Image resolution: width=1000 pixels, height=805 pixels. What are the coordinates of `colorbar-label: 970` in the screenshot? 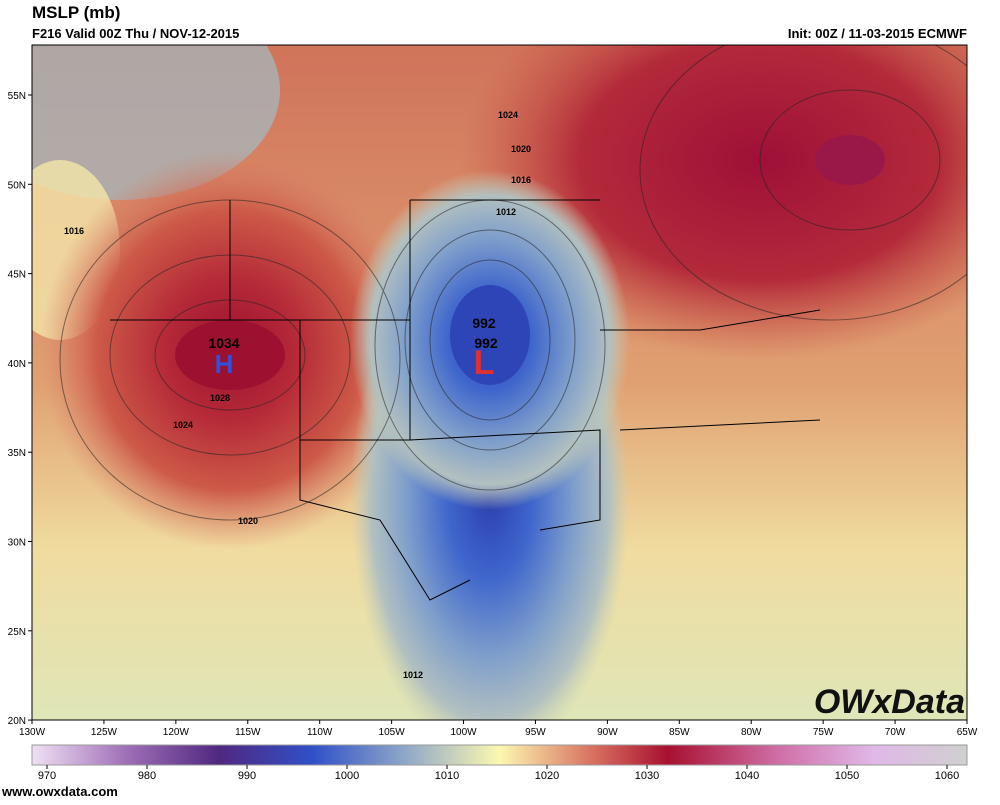 It's located at (47, 776).